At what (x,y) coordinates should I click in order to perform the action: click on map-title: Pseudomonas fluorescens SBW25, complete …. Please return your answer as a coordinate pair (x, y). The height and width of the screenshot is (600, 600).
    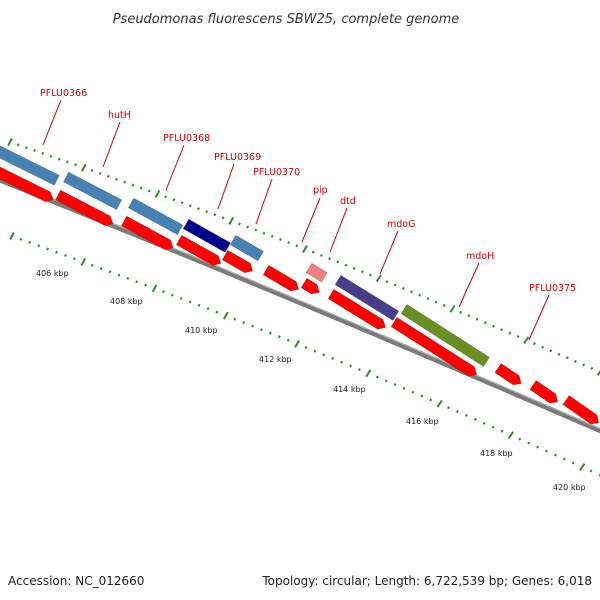
    Looking at the image, I should click on (286, 19).